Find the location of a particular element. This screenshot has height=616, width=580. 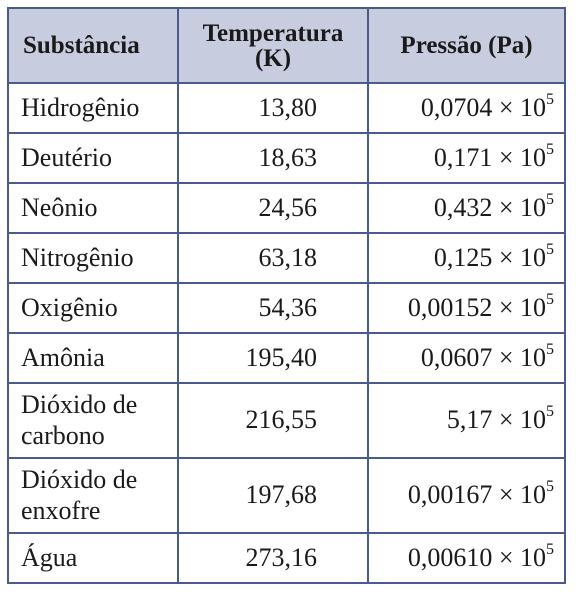

header-substance: Substância is located at coordinates (93, 45).